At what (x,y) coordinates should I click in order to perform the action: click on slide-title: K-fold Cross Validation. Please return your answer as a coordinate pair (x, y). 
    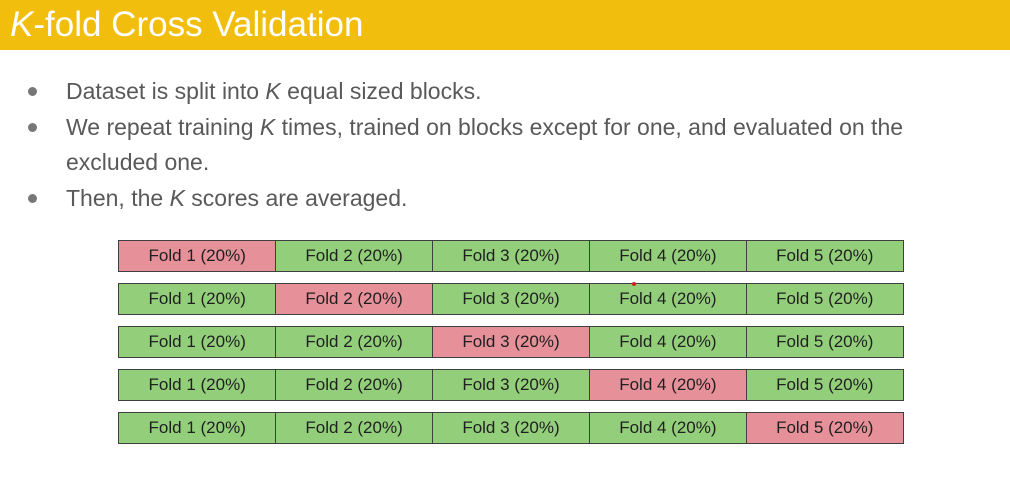
    Looking at the image, I should click on (186, 25).